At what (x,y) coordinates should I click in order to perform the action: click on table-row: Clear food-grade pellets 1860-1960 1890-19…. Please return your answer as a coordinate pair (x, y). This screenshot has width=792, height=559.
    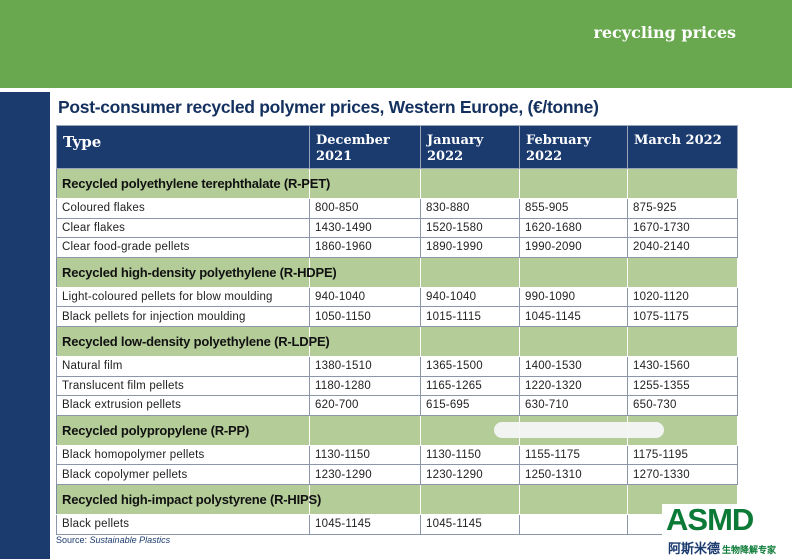
    Looking at the image, I should click on (397, 247).